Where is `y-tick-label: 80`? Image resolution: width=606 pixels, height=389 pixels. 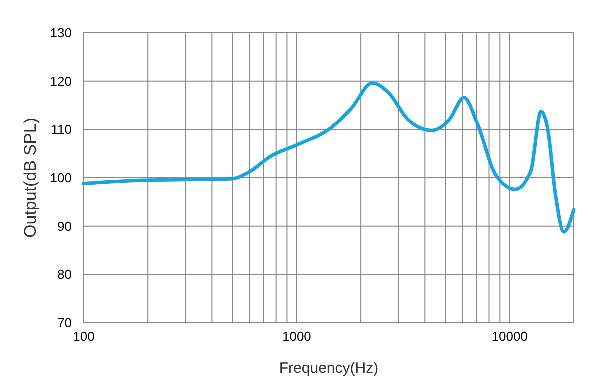 y-tick-label: 80 is located at coordinates (65, 274).